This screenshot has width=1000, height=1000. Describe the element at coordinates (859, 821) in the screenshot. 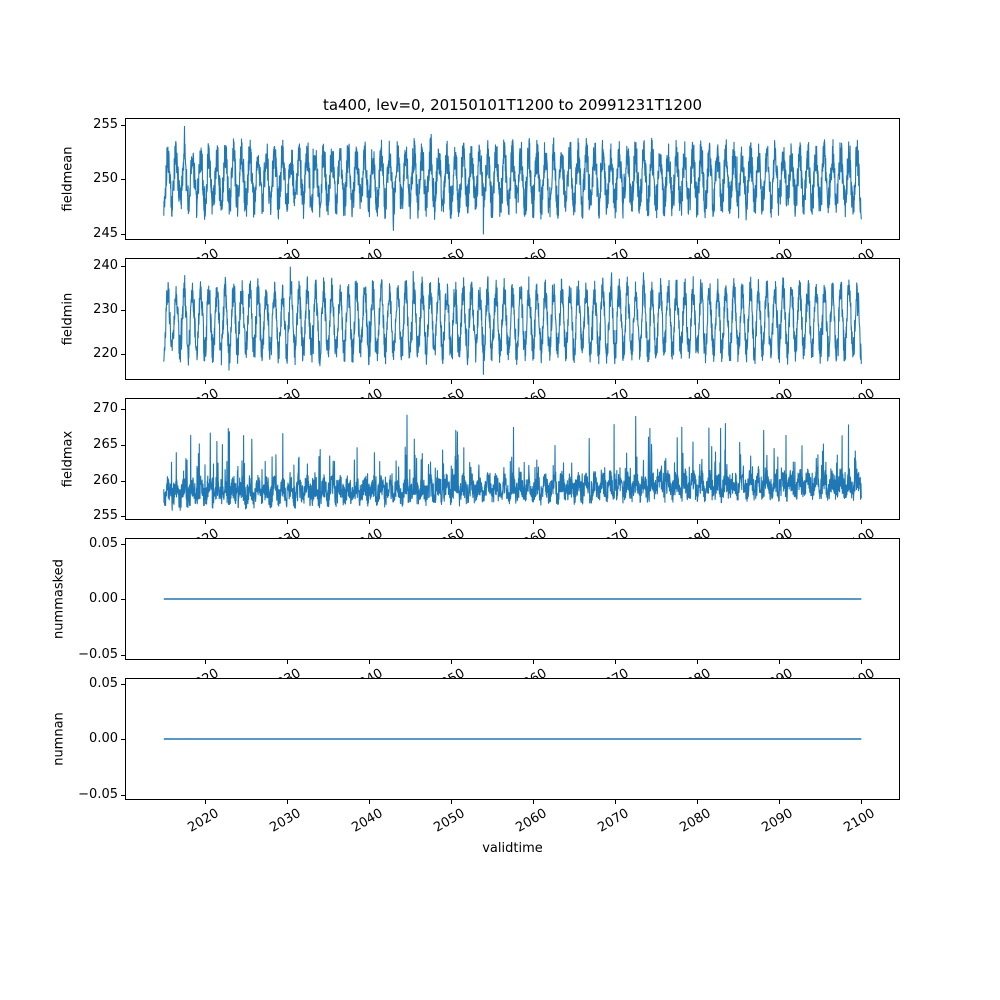

I see `x-tick-label: 2100` at that location.